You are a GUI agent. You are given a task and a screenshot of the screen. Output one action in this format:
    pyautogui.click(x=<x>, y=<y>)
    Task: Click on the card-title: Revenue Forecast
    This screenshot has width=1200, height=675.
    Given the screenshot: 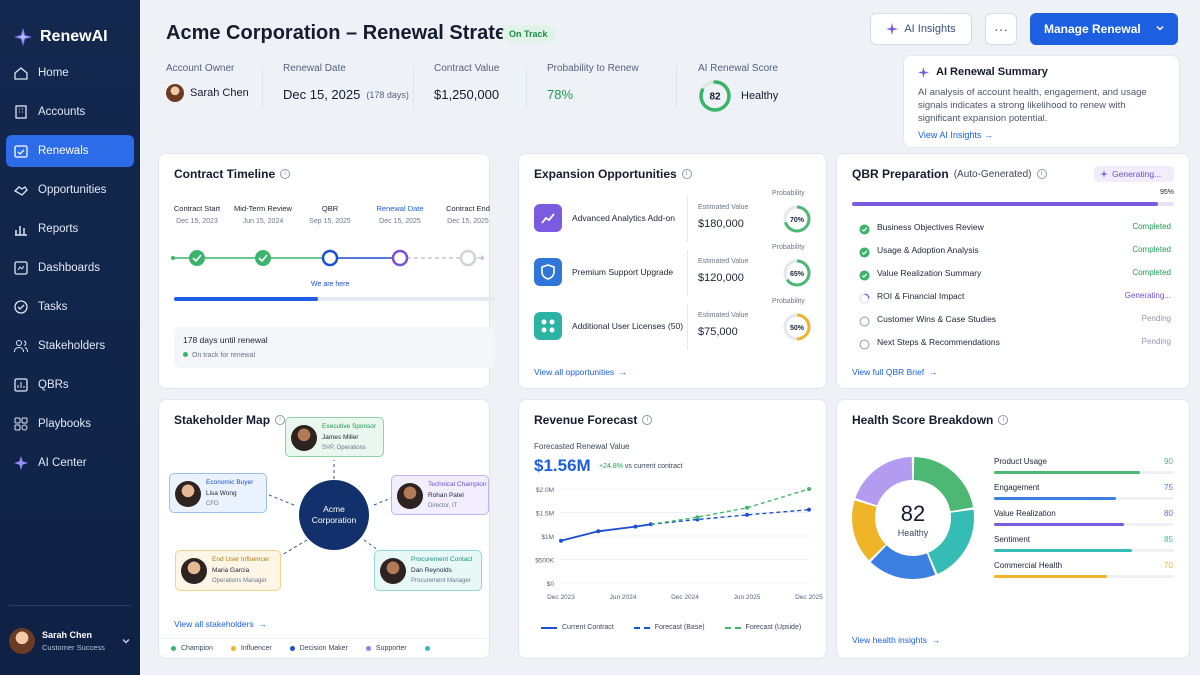 What is the action you would take?
    pyautogui.click(x=586, y=420)
    